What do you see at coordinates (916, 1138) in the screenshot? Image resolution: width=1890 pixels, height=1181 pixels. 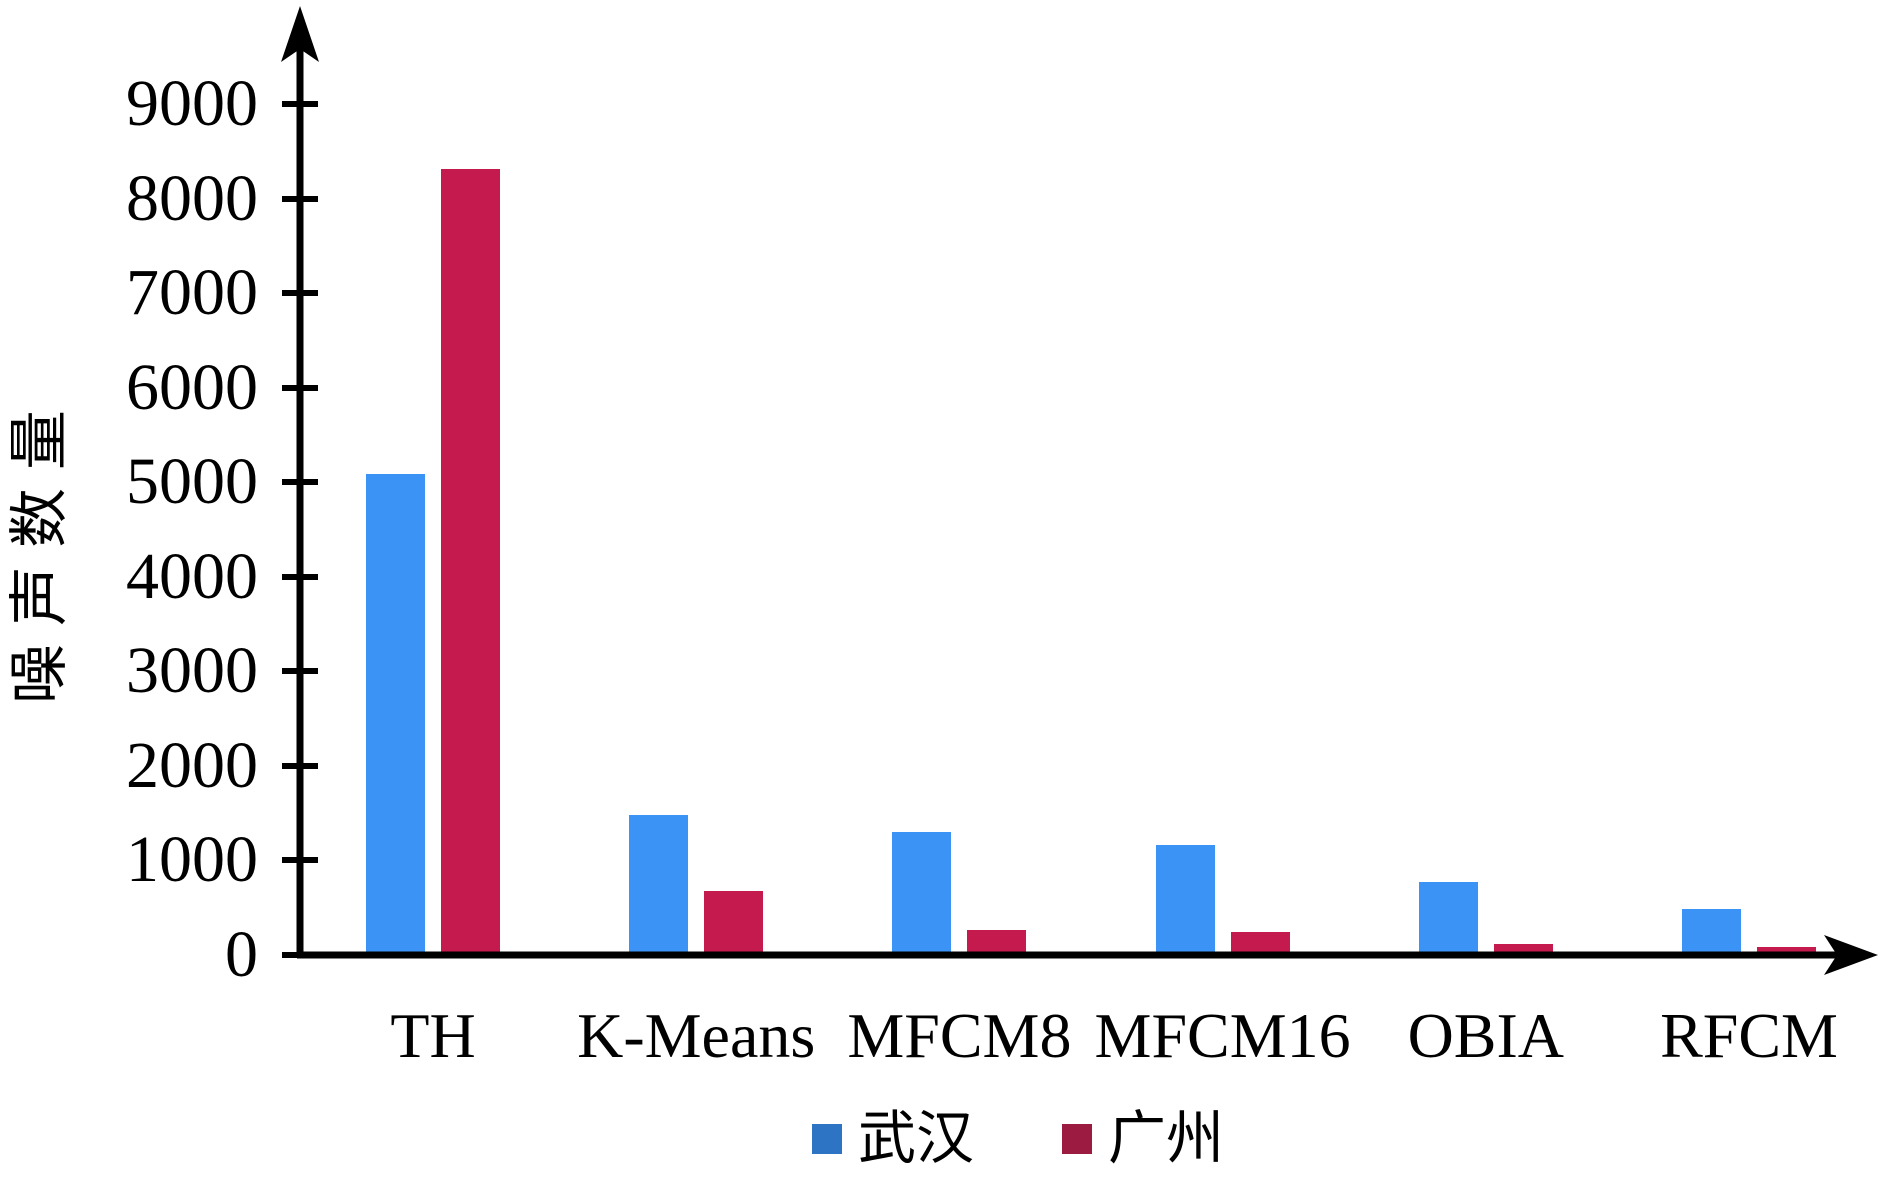 I see `legend-label-wuhan: 武汉` at bounding box center [916, 1138].